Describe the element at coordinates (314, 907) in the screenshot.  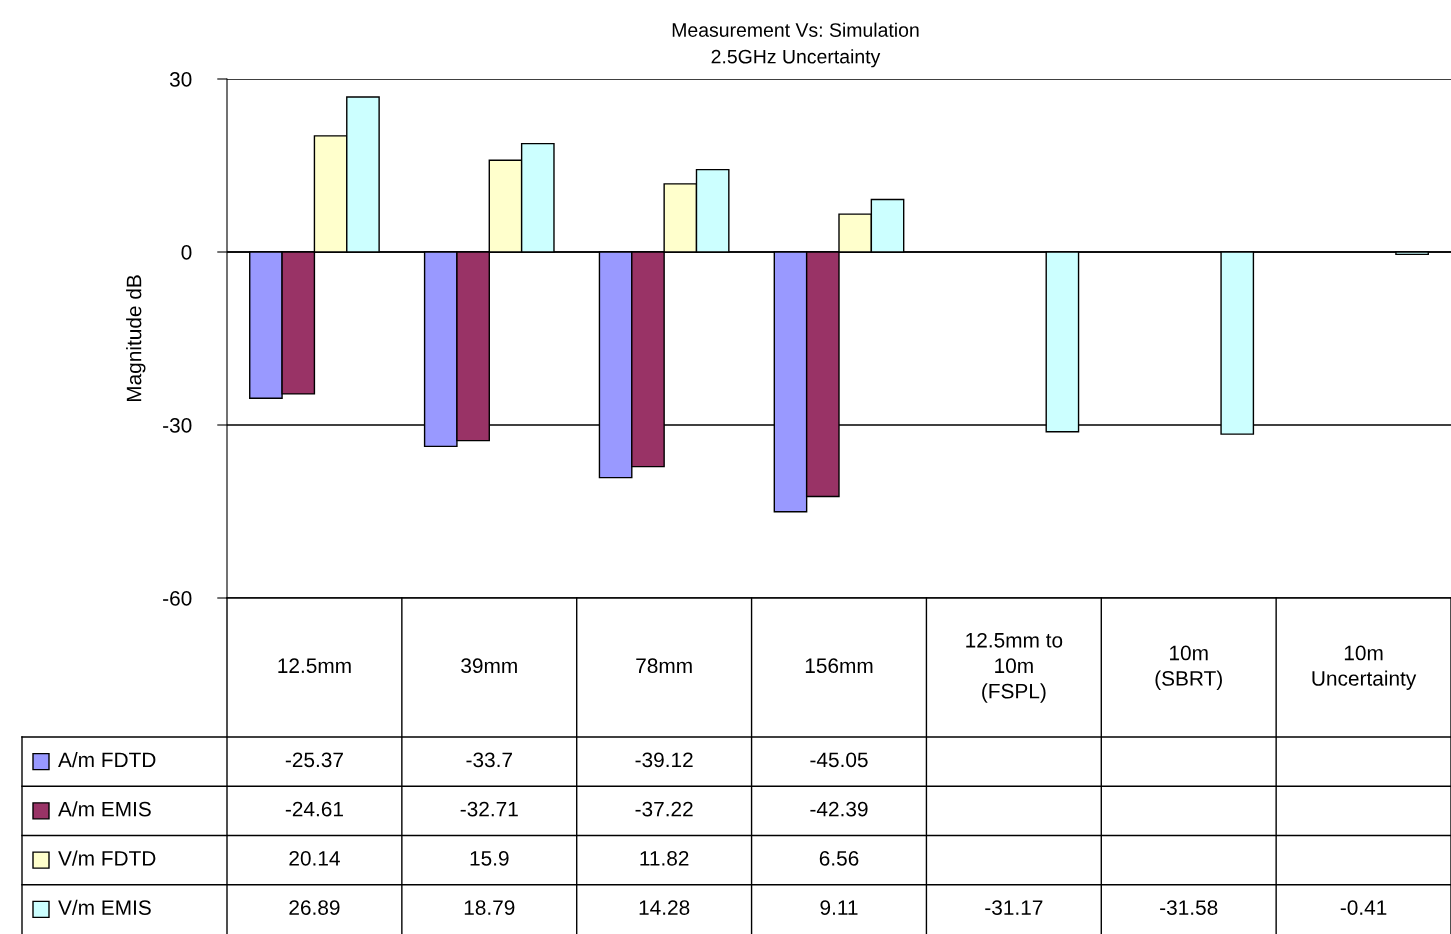
I see `data-label: 26.89` at that location.